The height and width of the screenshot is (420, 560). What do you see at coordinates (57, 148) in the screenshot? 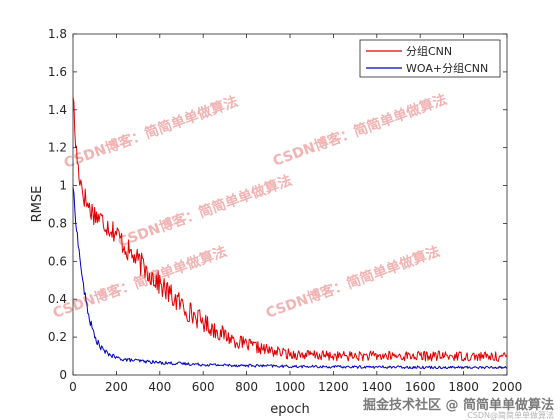
I see `y-tick-label: 1.2` at bounding box center [57, 148].